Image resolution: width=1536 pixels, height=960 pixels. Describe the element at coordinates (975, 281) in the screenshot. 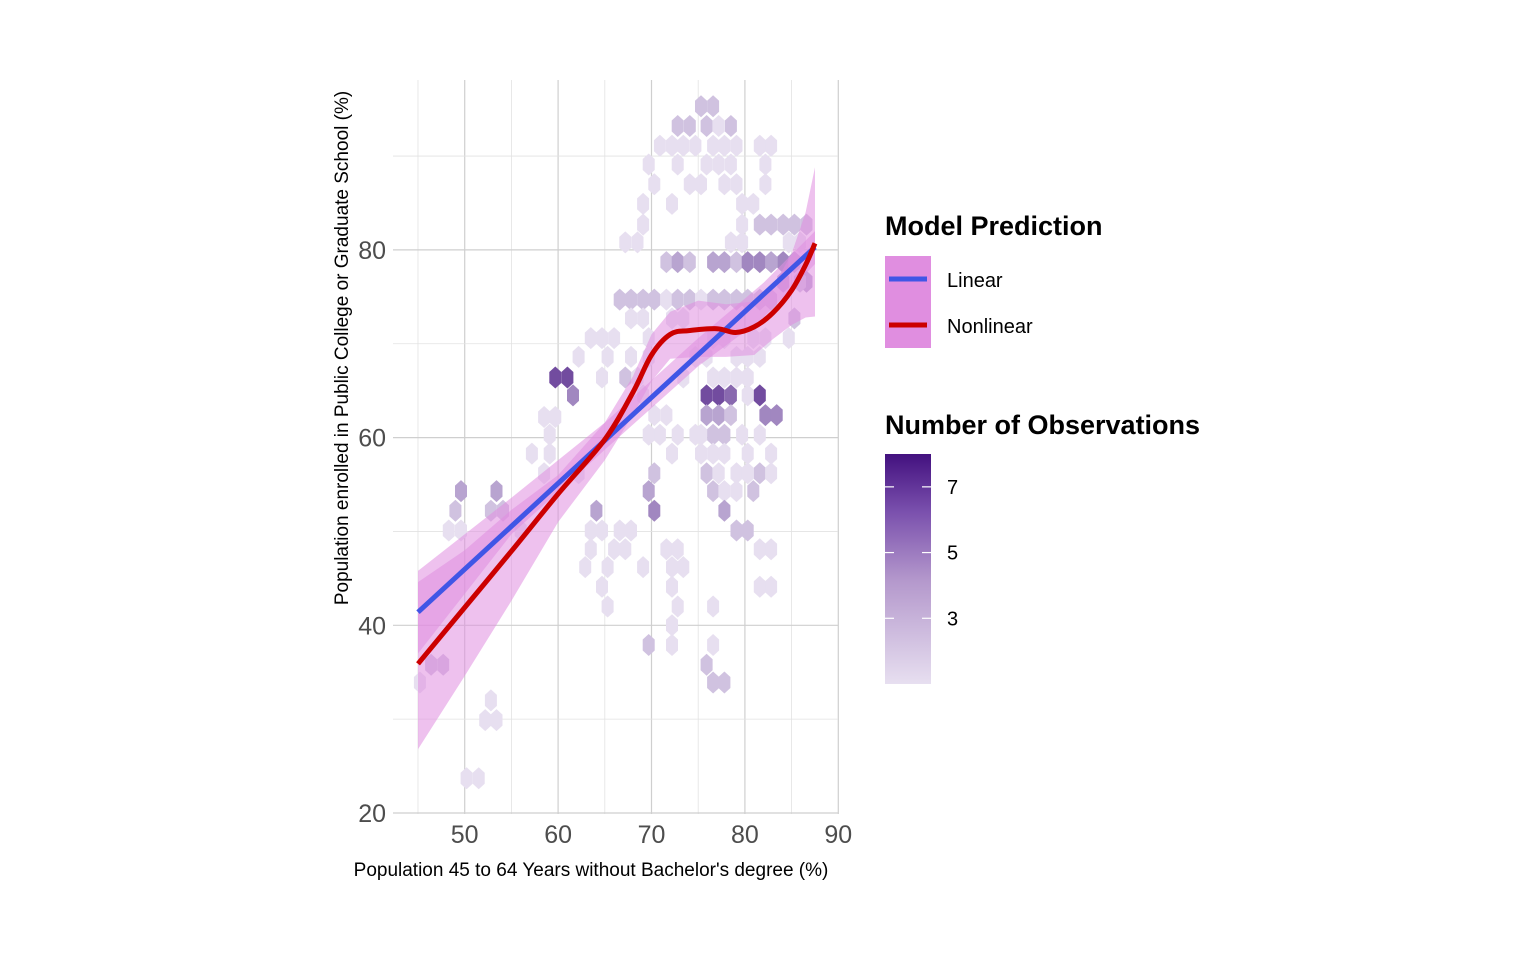

I see `legend-label-linear: Linear` at that location.